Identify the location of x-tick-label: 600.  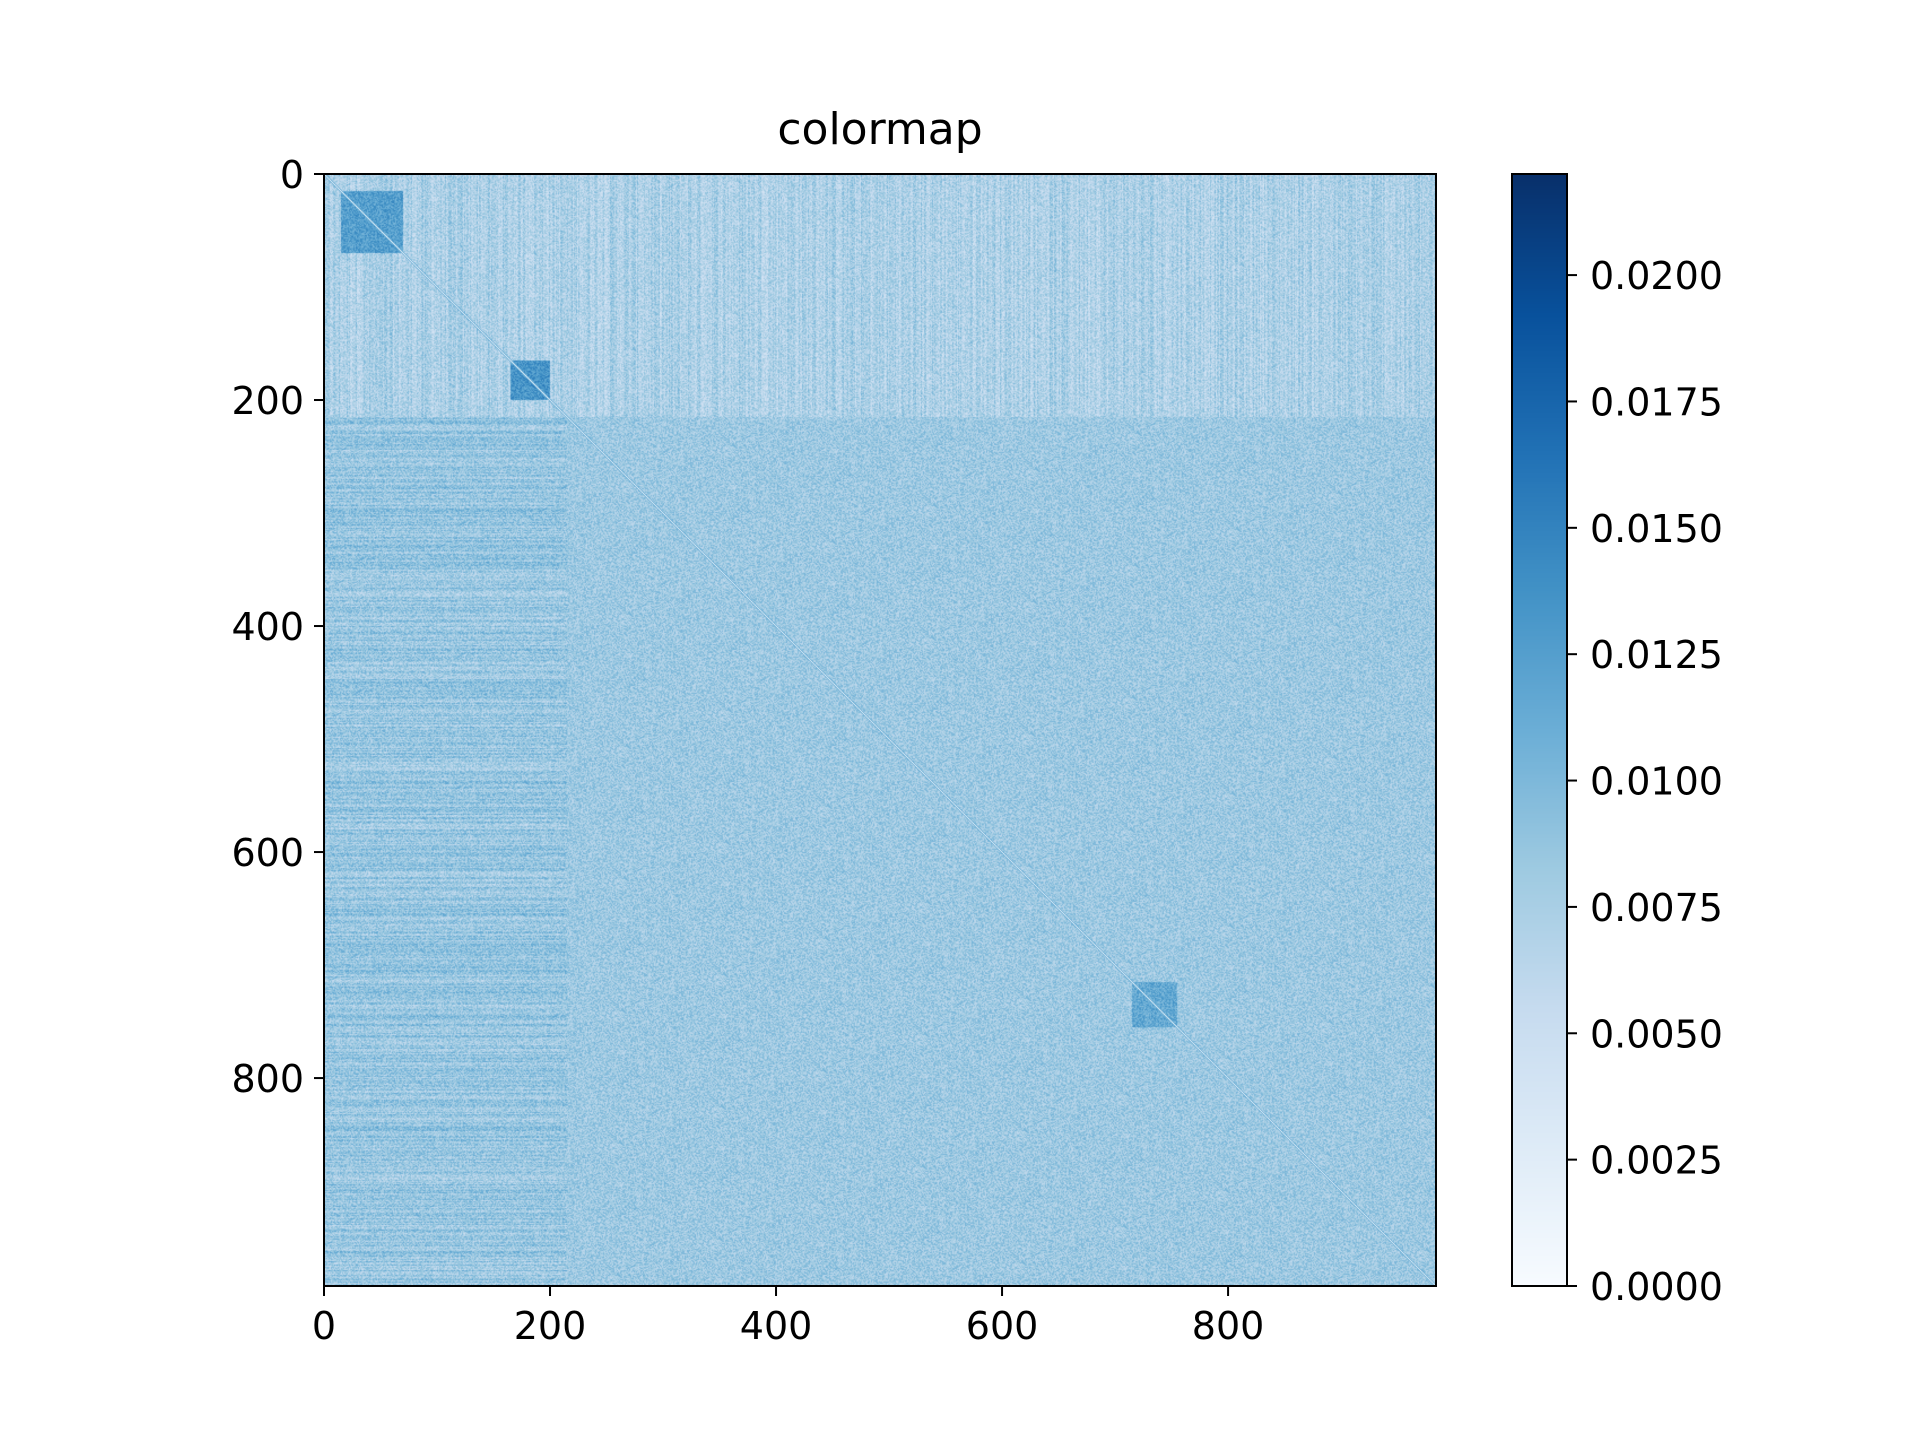
(1002, 1326).